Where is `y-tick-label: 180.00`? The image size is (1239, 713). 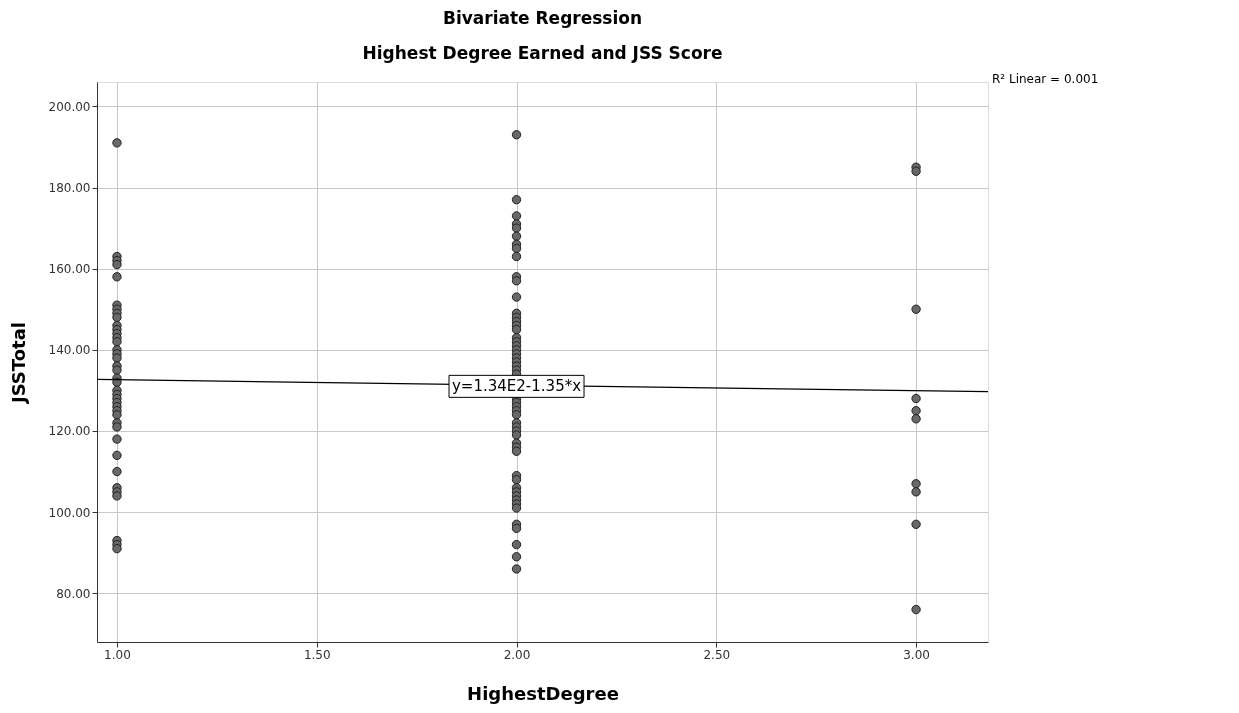 y-tick-label: 180.00 is located at coordinates (69, 188).